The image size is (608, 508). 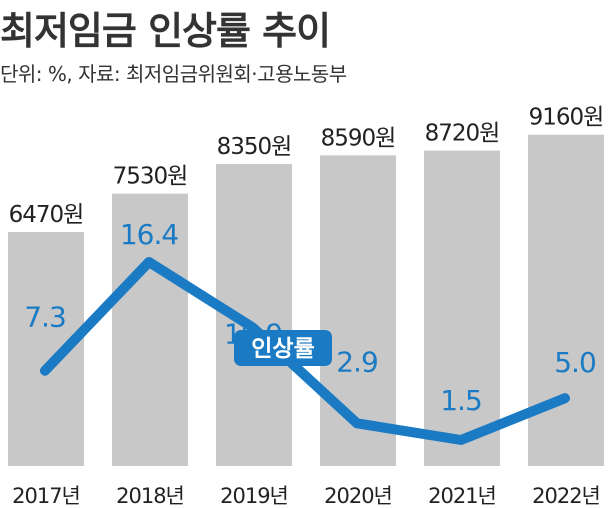 What do you see at coordinates (254, 147) in the screenshot?
I see `bar-value-label: 8350원` at bounding box center [254, 147].